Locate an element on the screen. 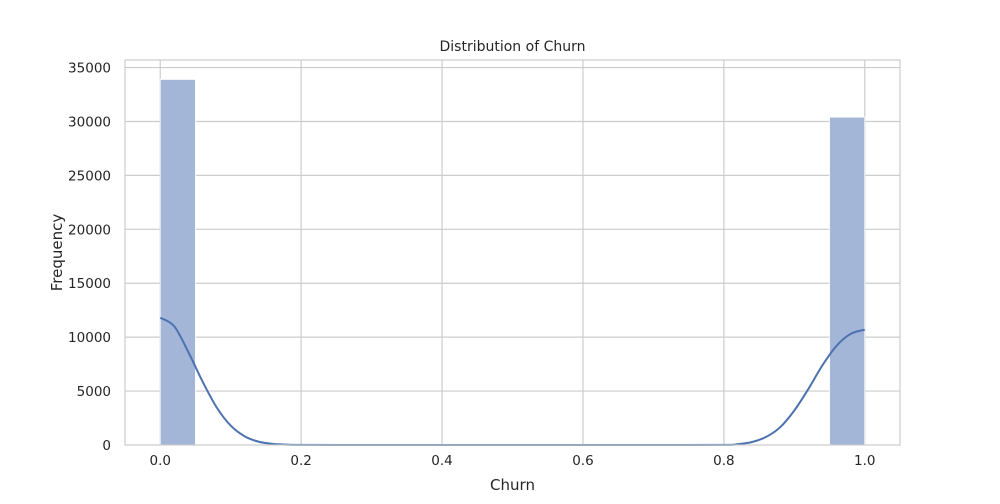  chart-title: Distribution of Churn is located at coordinates (513, 47).